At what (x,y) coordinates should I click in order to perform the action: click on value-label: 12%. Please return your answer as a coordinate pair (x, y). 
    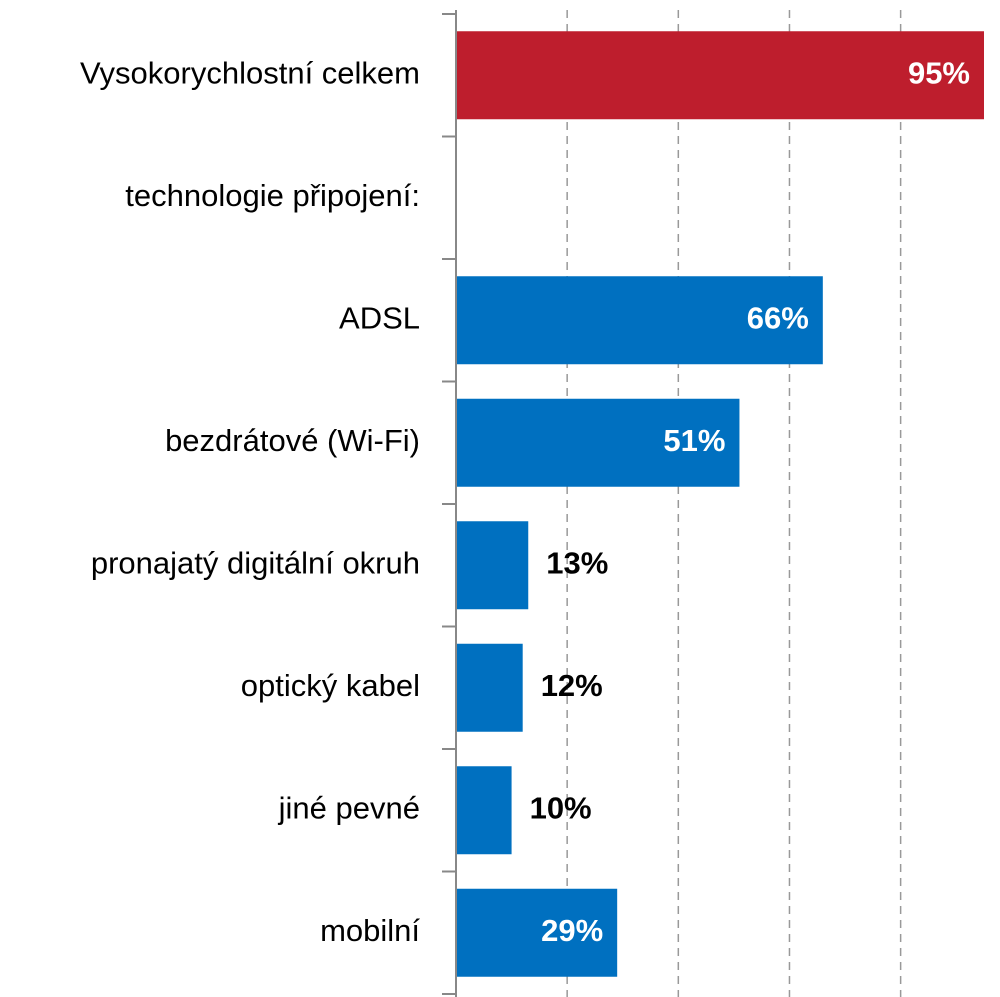
    Looking at the image, I should click on (572, 685).